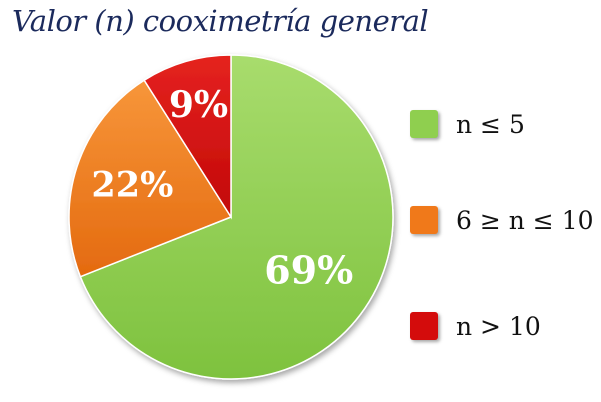 This screenshot has height=402, width=601. I want to click on chart-title: Valor (n) cooximetría general, so click(220, 21).